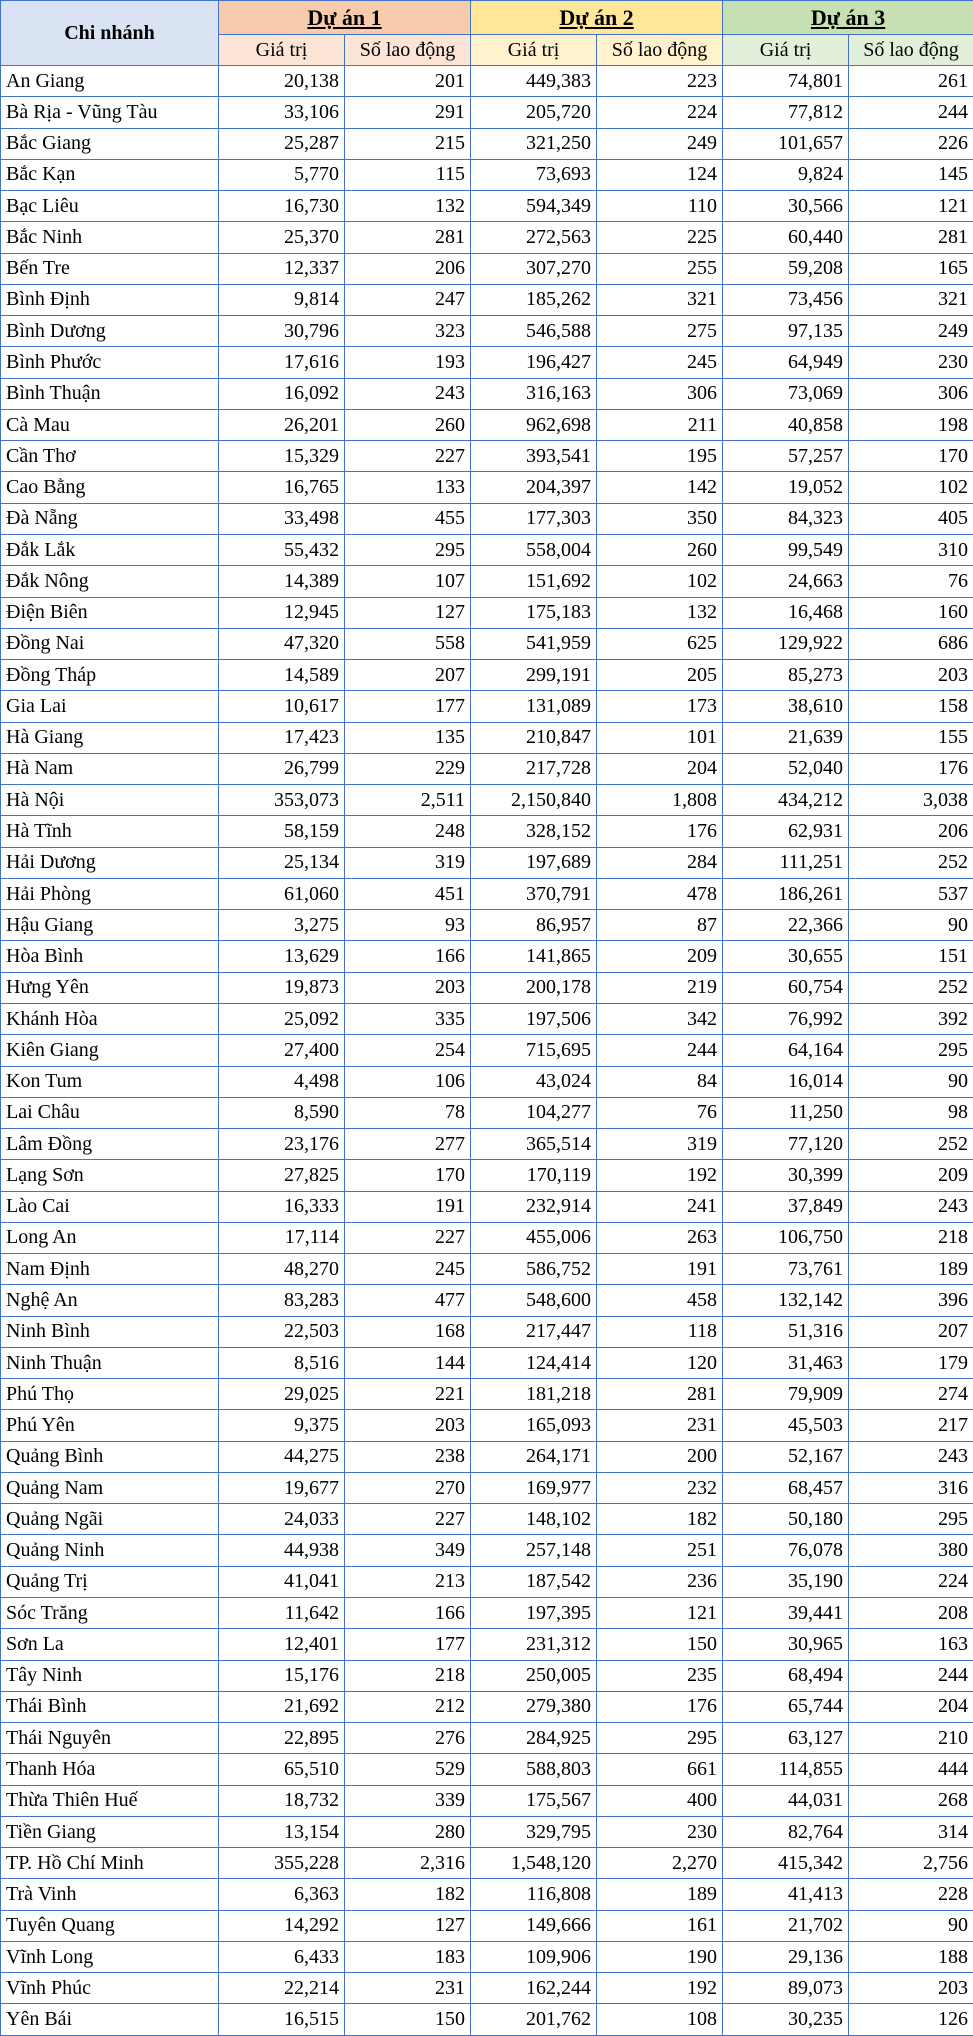 This screenshot has width=973, height=2036. What do you see at coordinates (281, 487) in the screenshot?
I see `cell-value: 16,765` at bounding box center [281, 487].